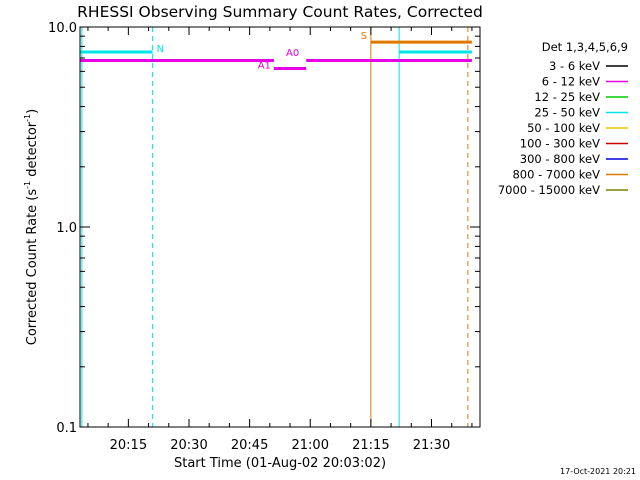 The image size is (640, 480). I want to click on legend-label: 6 - 12 keV, so click(571, 82).